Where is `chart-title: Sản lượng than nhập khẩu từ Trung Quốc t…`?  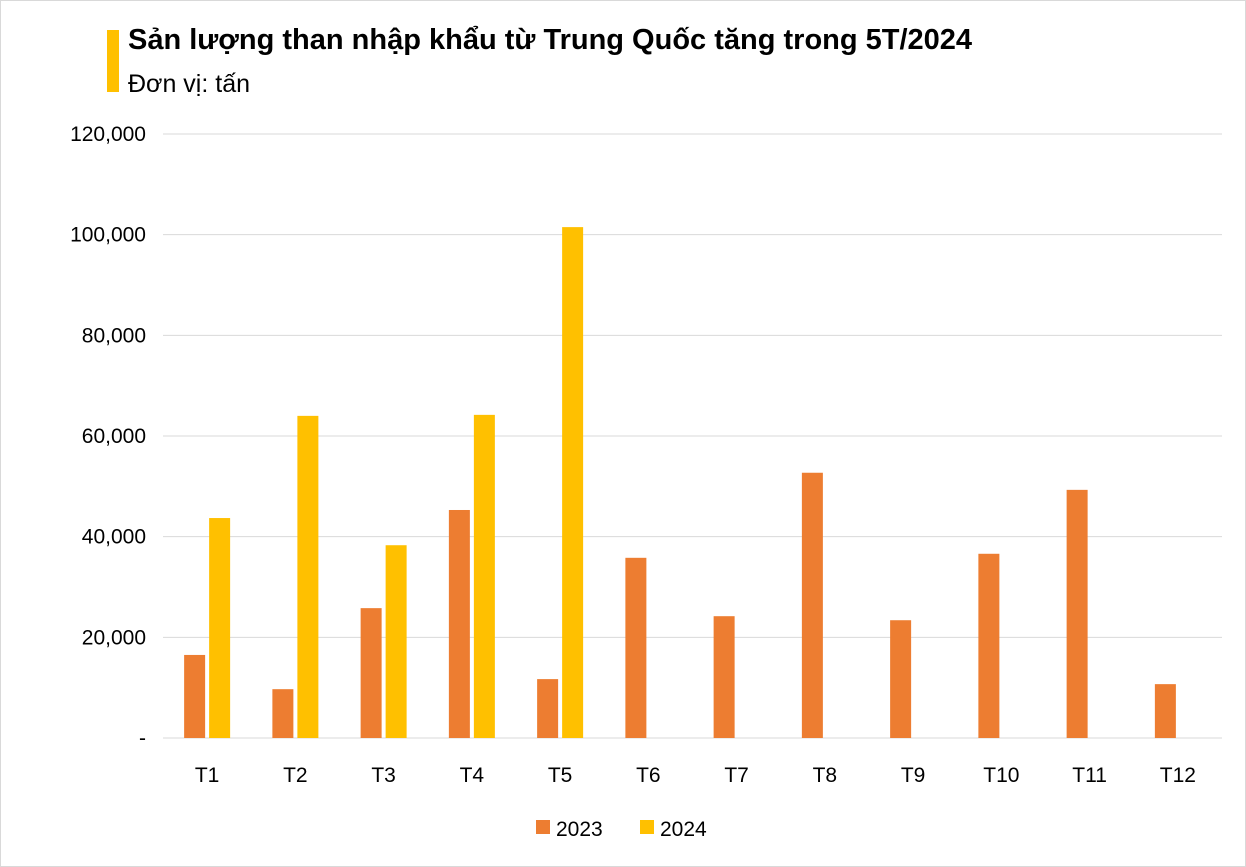 chart-title: Sản lượng than nhập khẩu từ Trung Quốc t… is located at coordinates (550, 40).